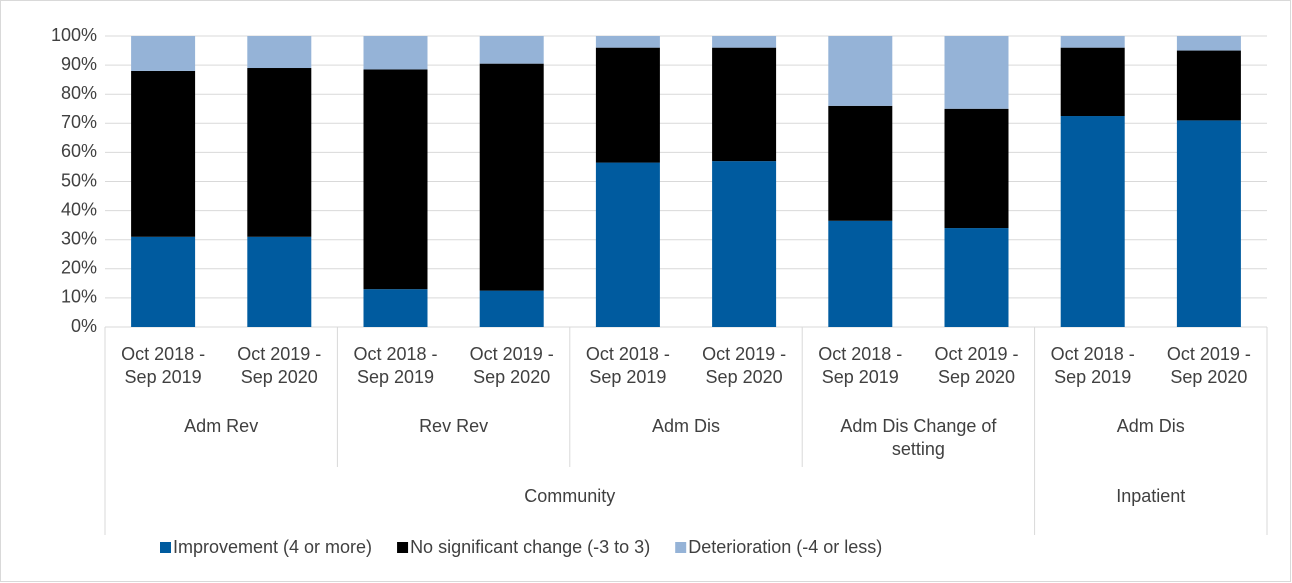  I want to click on y-tick-label: 90%, so click(79, 64).